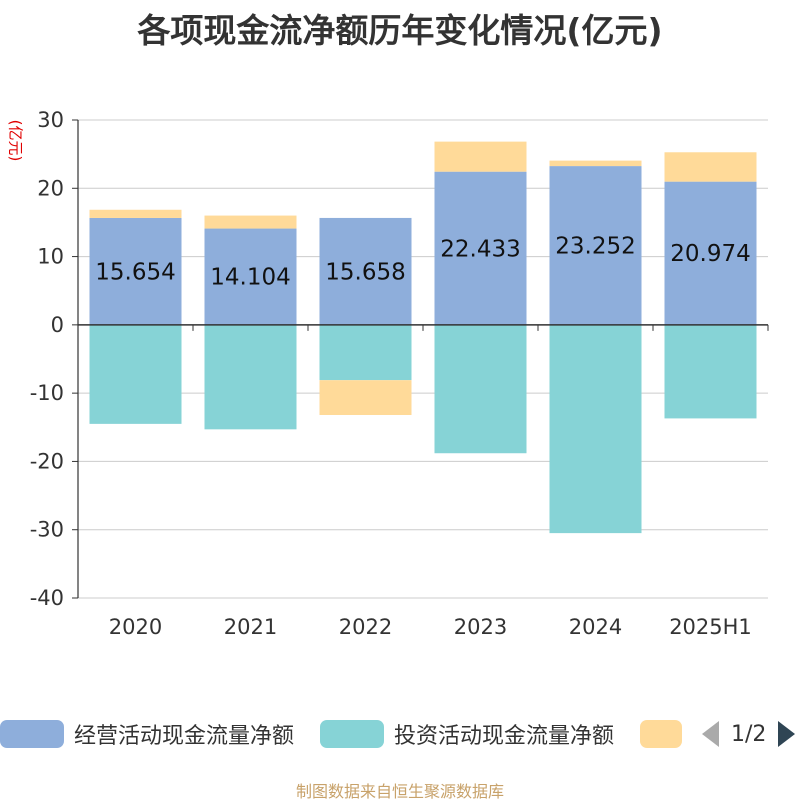 The width and height of the screenshot is (800, 802). I want to click on bar-operating-2020, so click(135, 271).